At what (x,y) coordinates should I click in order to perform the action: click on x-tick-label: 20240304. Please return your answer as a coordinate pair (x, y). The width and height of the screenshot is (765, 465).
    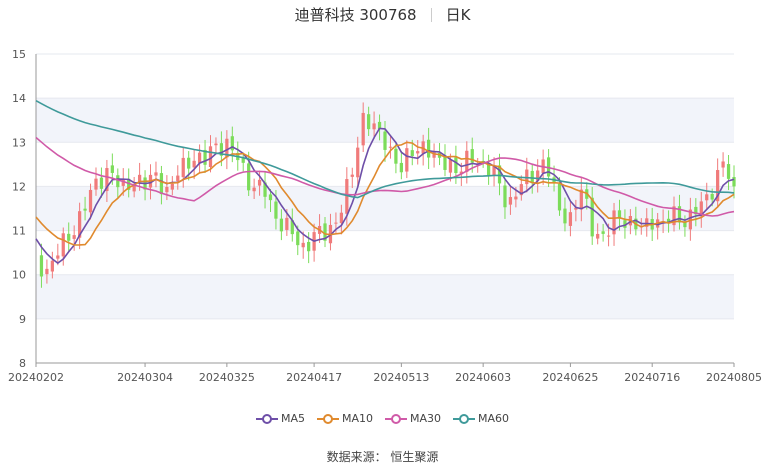
    Looking at the image, I should click on (145, 377).